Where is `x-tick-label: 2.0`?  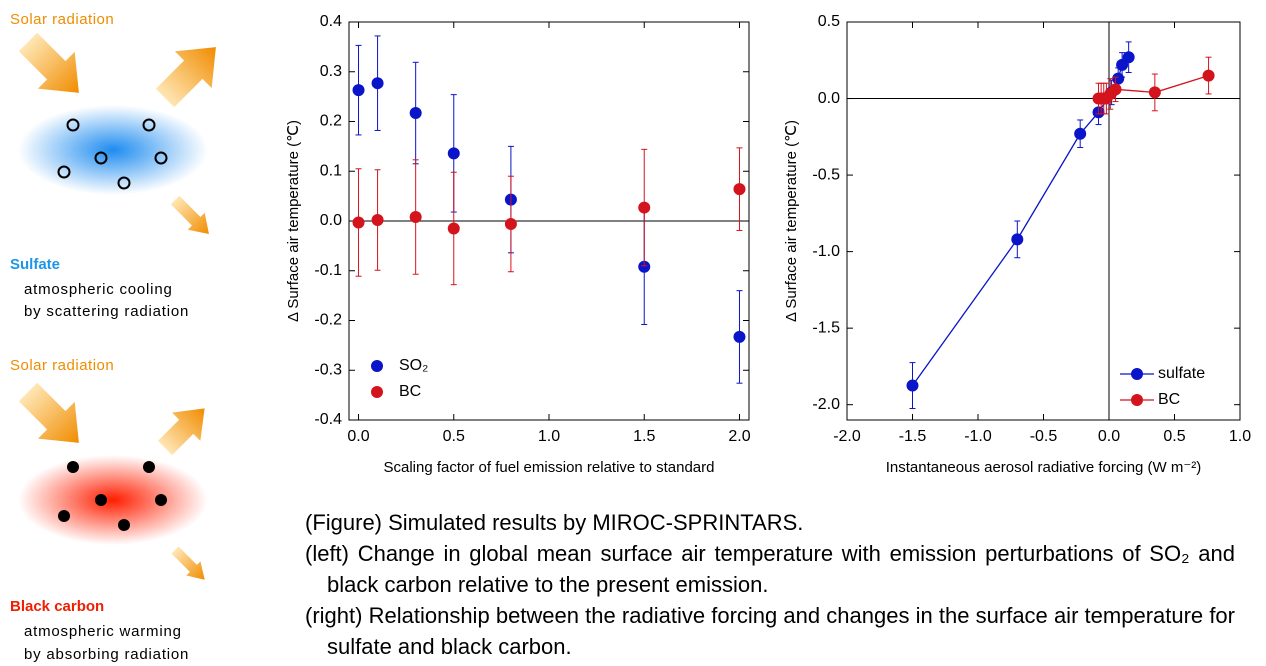
x-tick-label: 2.0 is located at coordinates (739, 436).